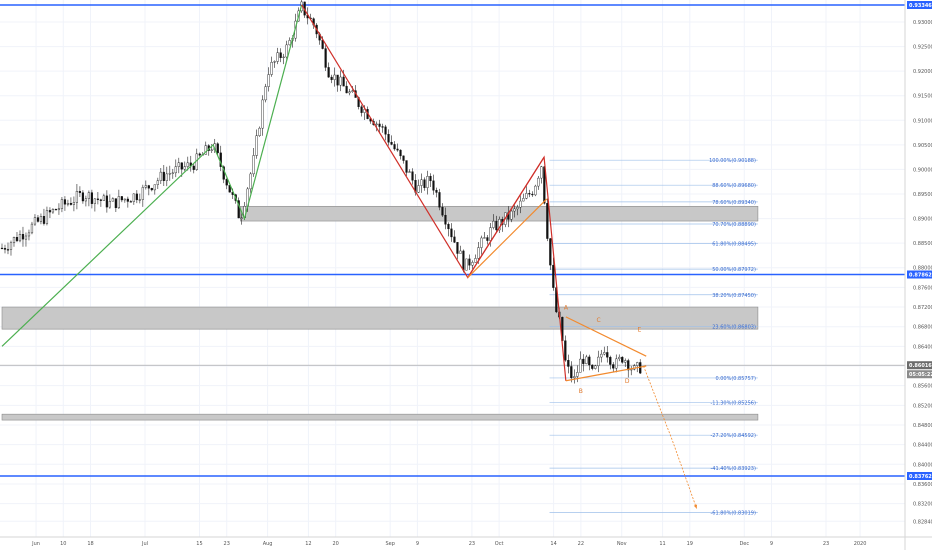  What do you see at coordinates (732, 404) in the screenshot?
I see `fib-level-label: -11.30%(0.85256)` at bounding box center [732, 404].